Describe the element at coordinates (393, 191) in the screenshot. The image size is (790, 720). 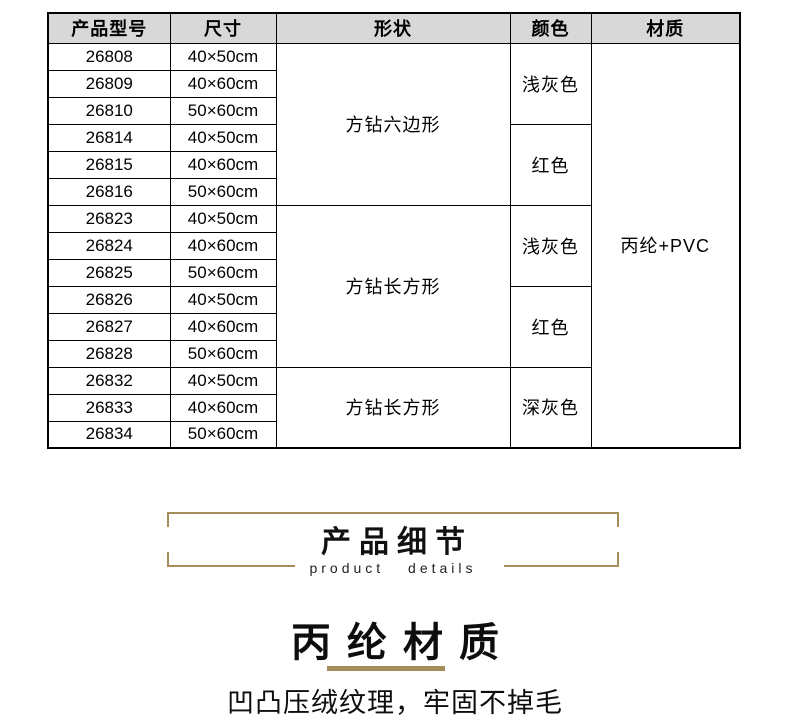
I see `table-row: 26816 50×60cm` at that location.